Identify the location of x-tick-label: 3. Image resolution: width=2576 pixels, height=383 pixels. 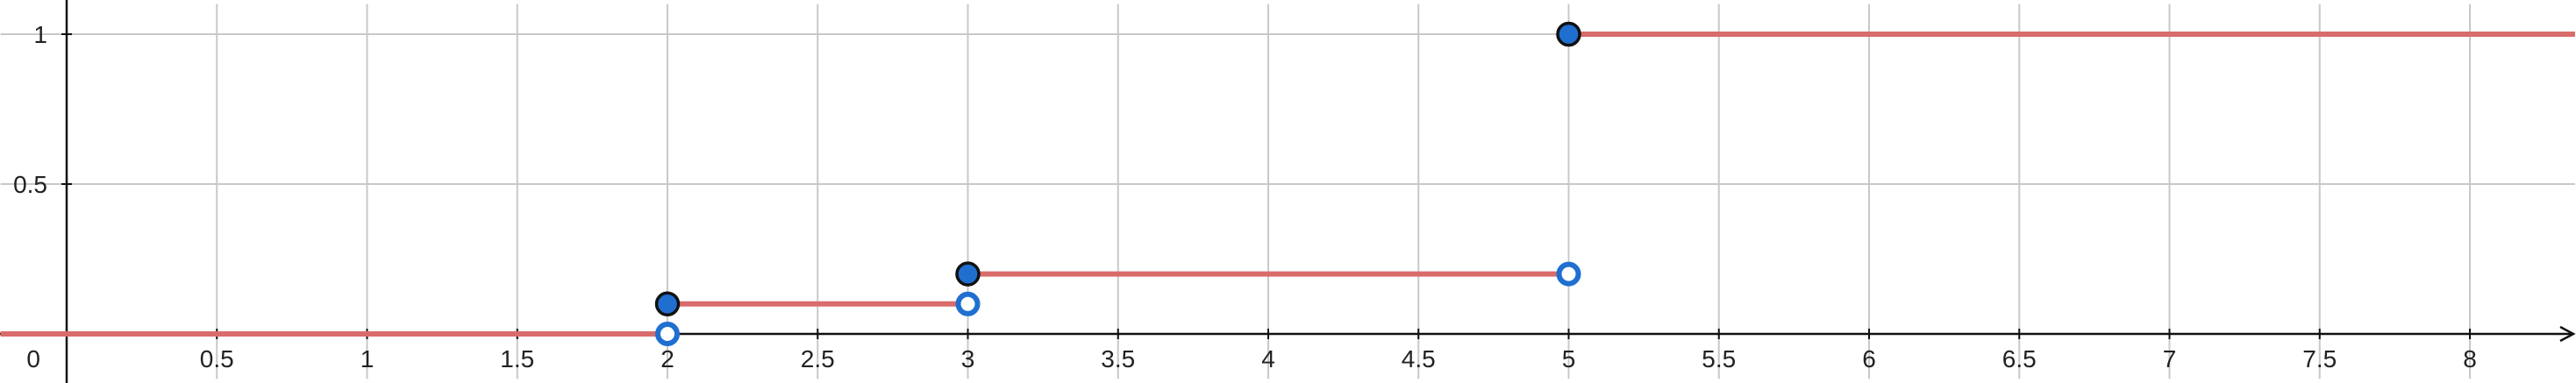
(968, 358).